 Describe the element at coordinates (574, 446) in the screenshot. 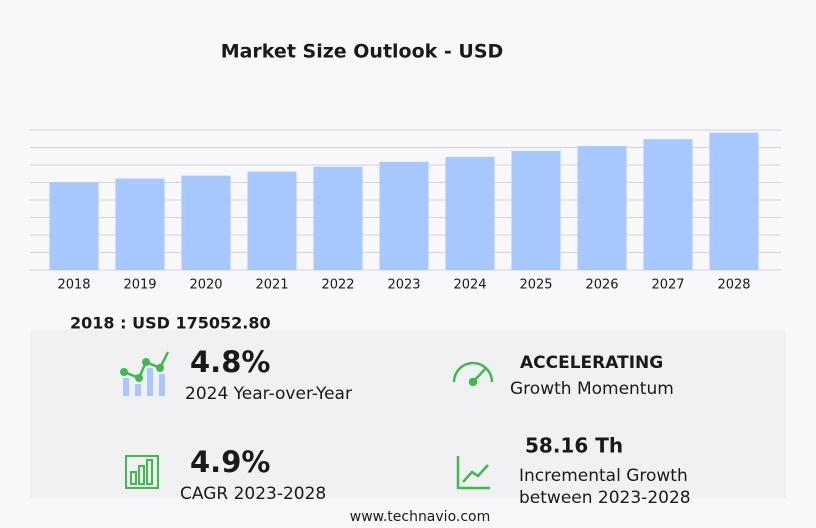

I see `highlight-value: 58.16 Th` at that location.